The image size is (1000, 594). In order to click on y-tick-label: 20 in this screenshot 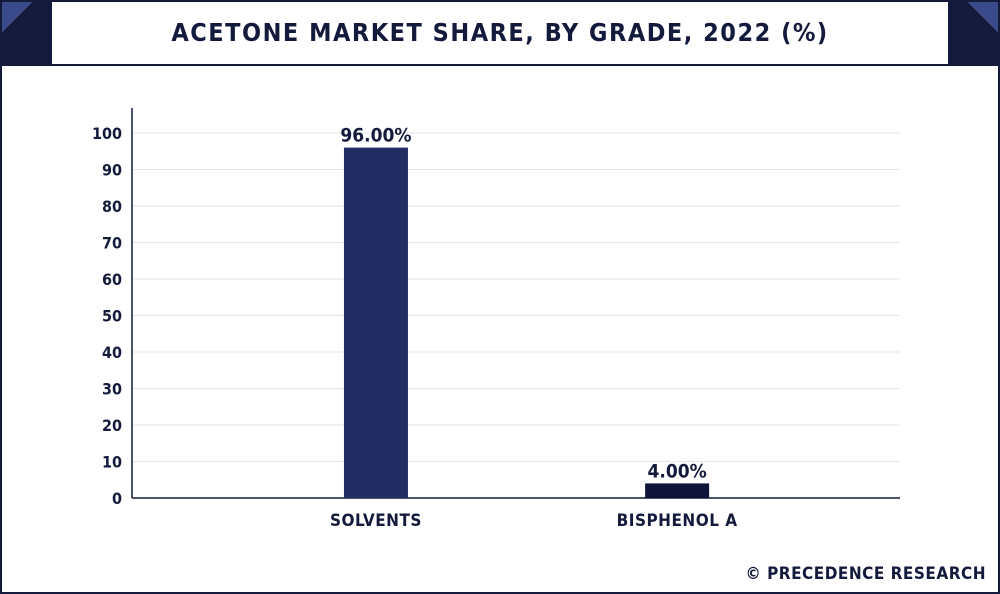, I will do `click(112, 425)`.